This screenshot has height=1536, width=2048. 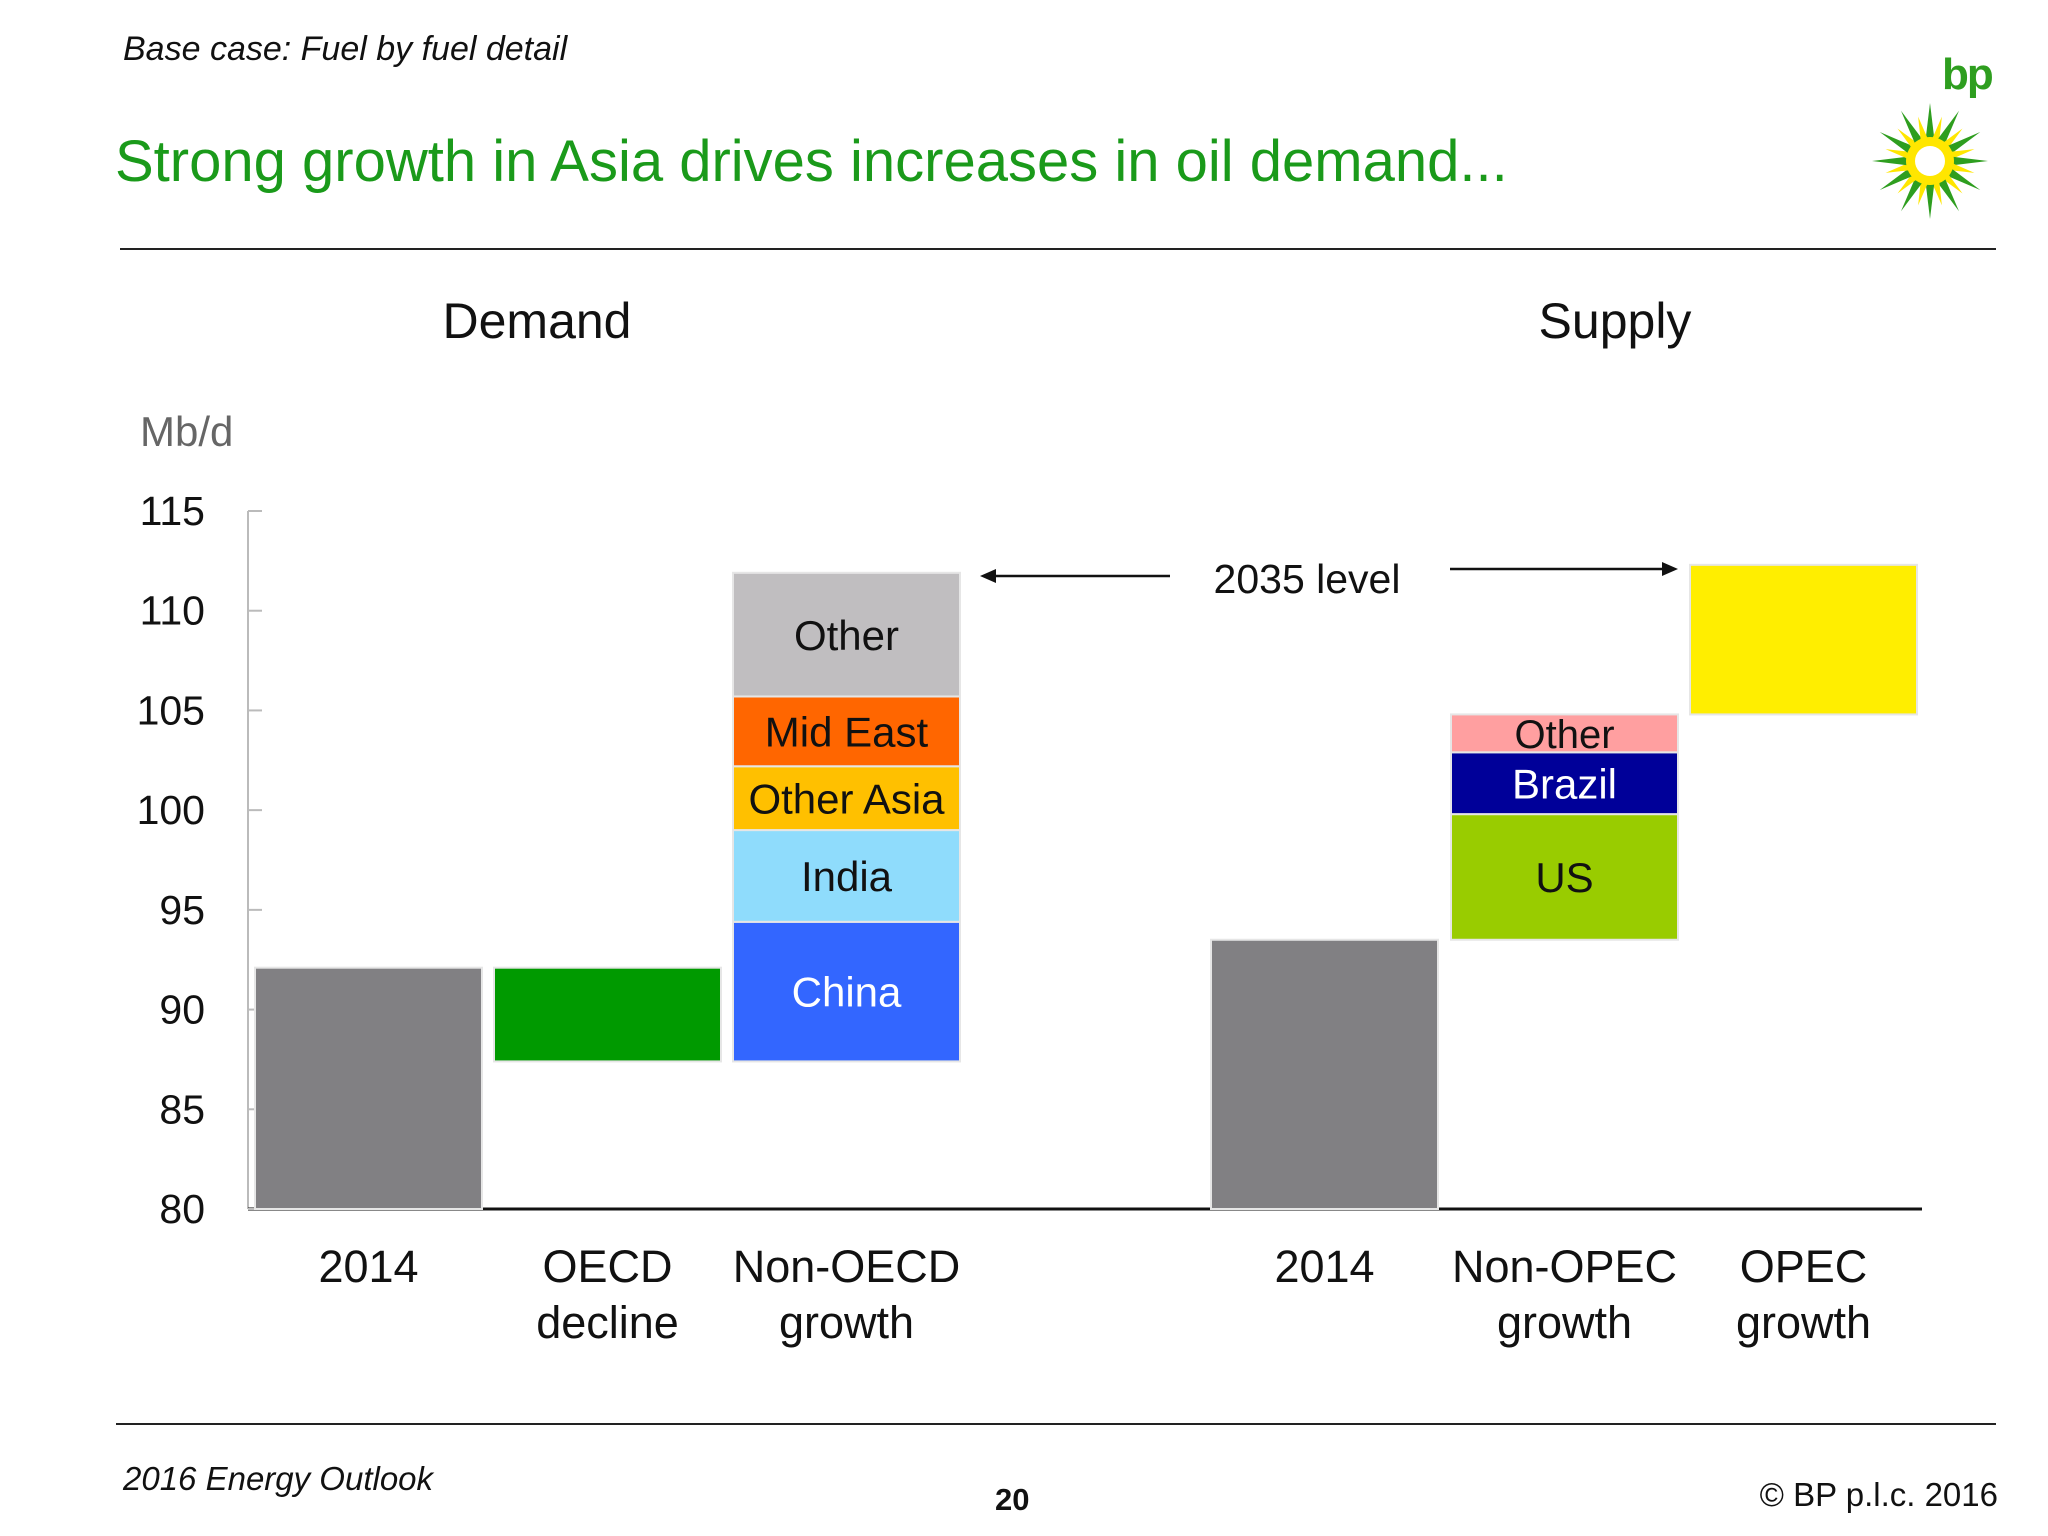 I want to click on bp-helios-logo-icon, so click(x=1930, y=161).